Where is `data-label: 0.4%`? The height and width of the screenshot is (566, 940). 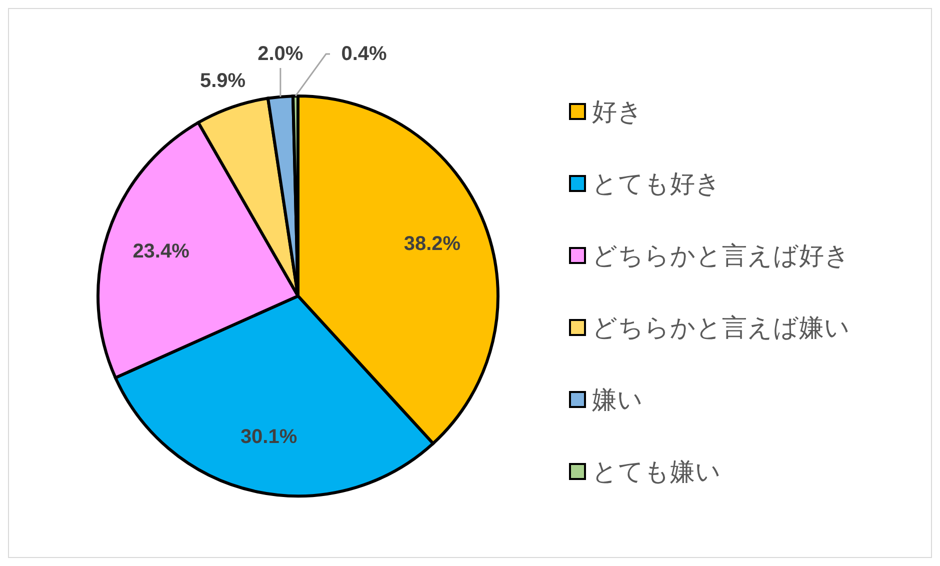
data-label: 0.4% is located at coordinates (364, 54).